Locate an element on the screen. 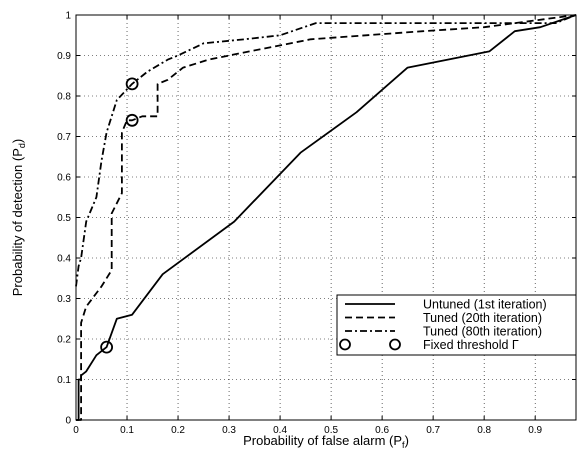  y-tick-label: 0.2 is located at coordinates (64, 340).